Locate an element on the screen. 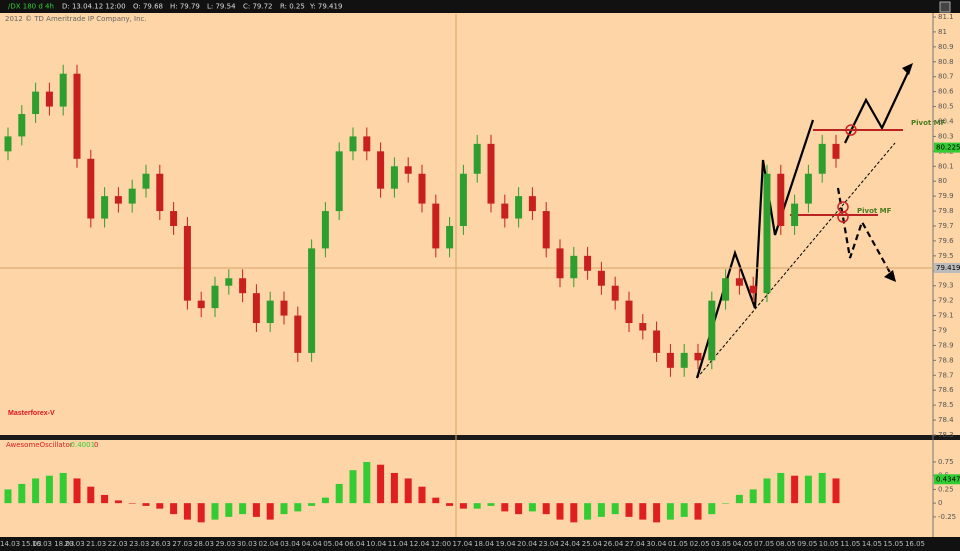 The width and height of the screenshot is (960, 551). panel-divider is located at coordinates (480, 437).